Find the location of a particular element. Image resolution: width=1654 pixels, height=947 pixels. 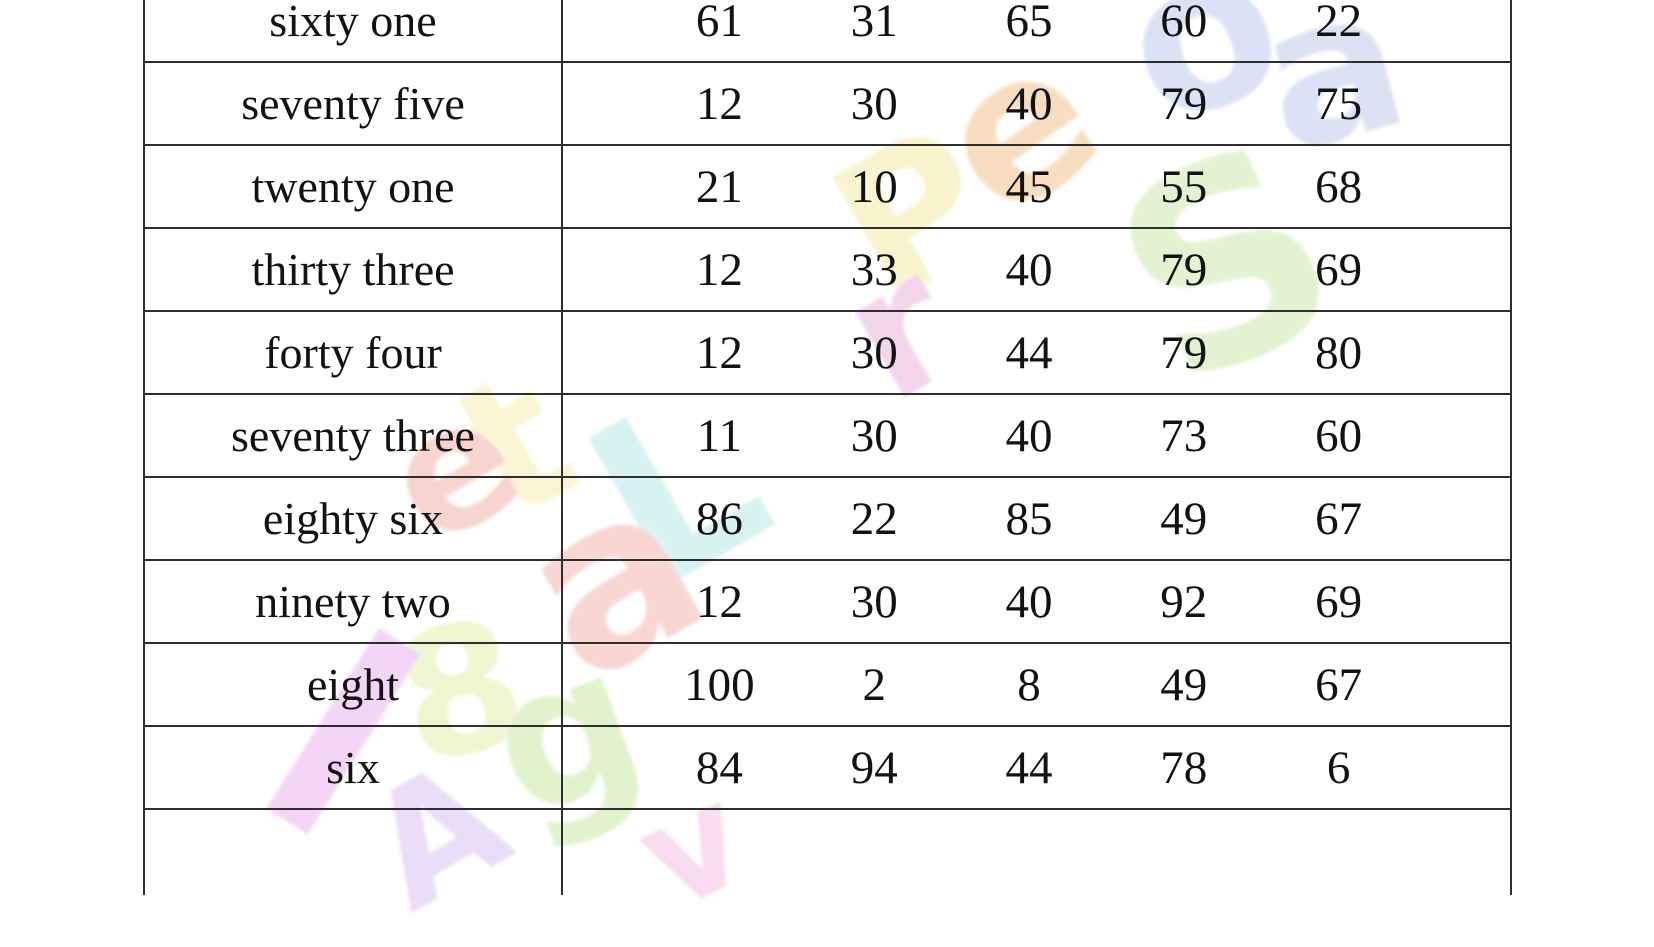

table-row: sixty one 61 31 65 60 22 is located at coordinates (827, 31).